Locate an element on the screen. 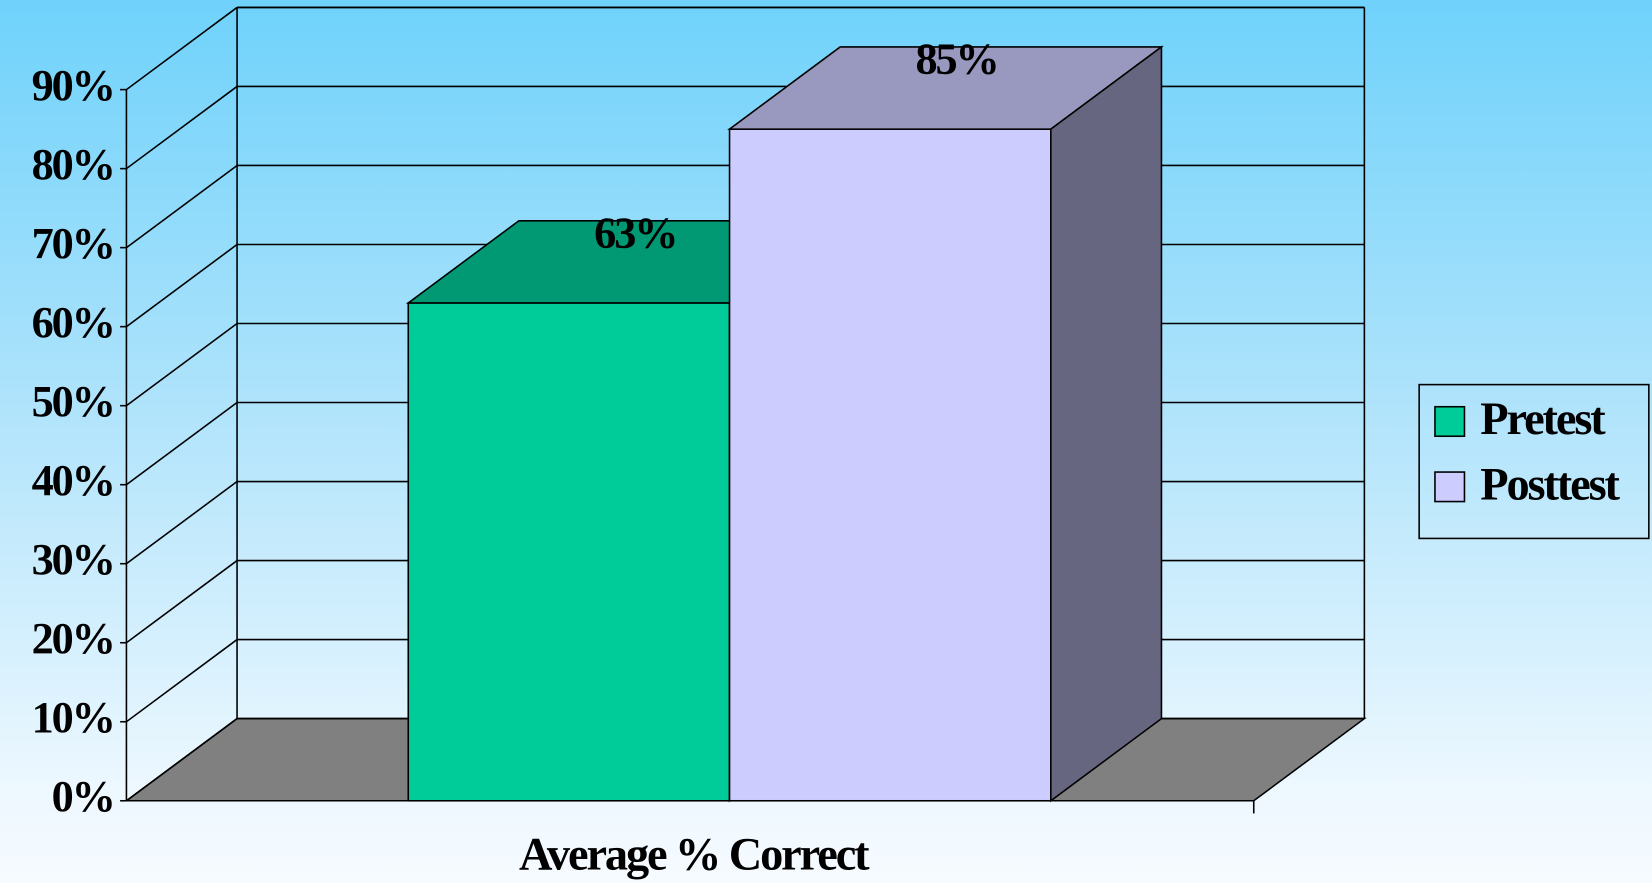  legend-box is located at coordinates (1534, 461).